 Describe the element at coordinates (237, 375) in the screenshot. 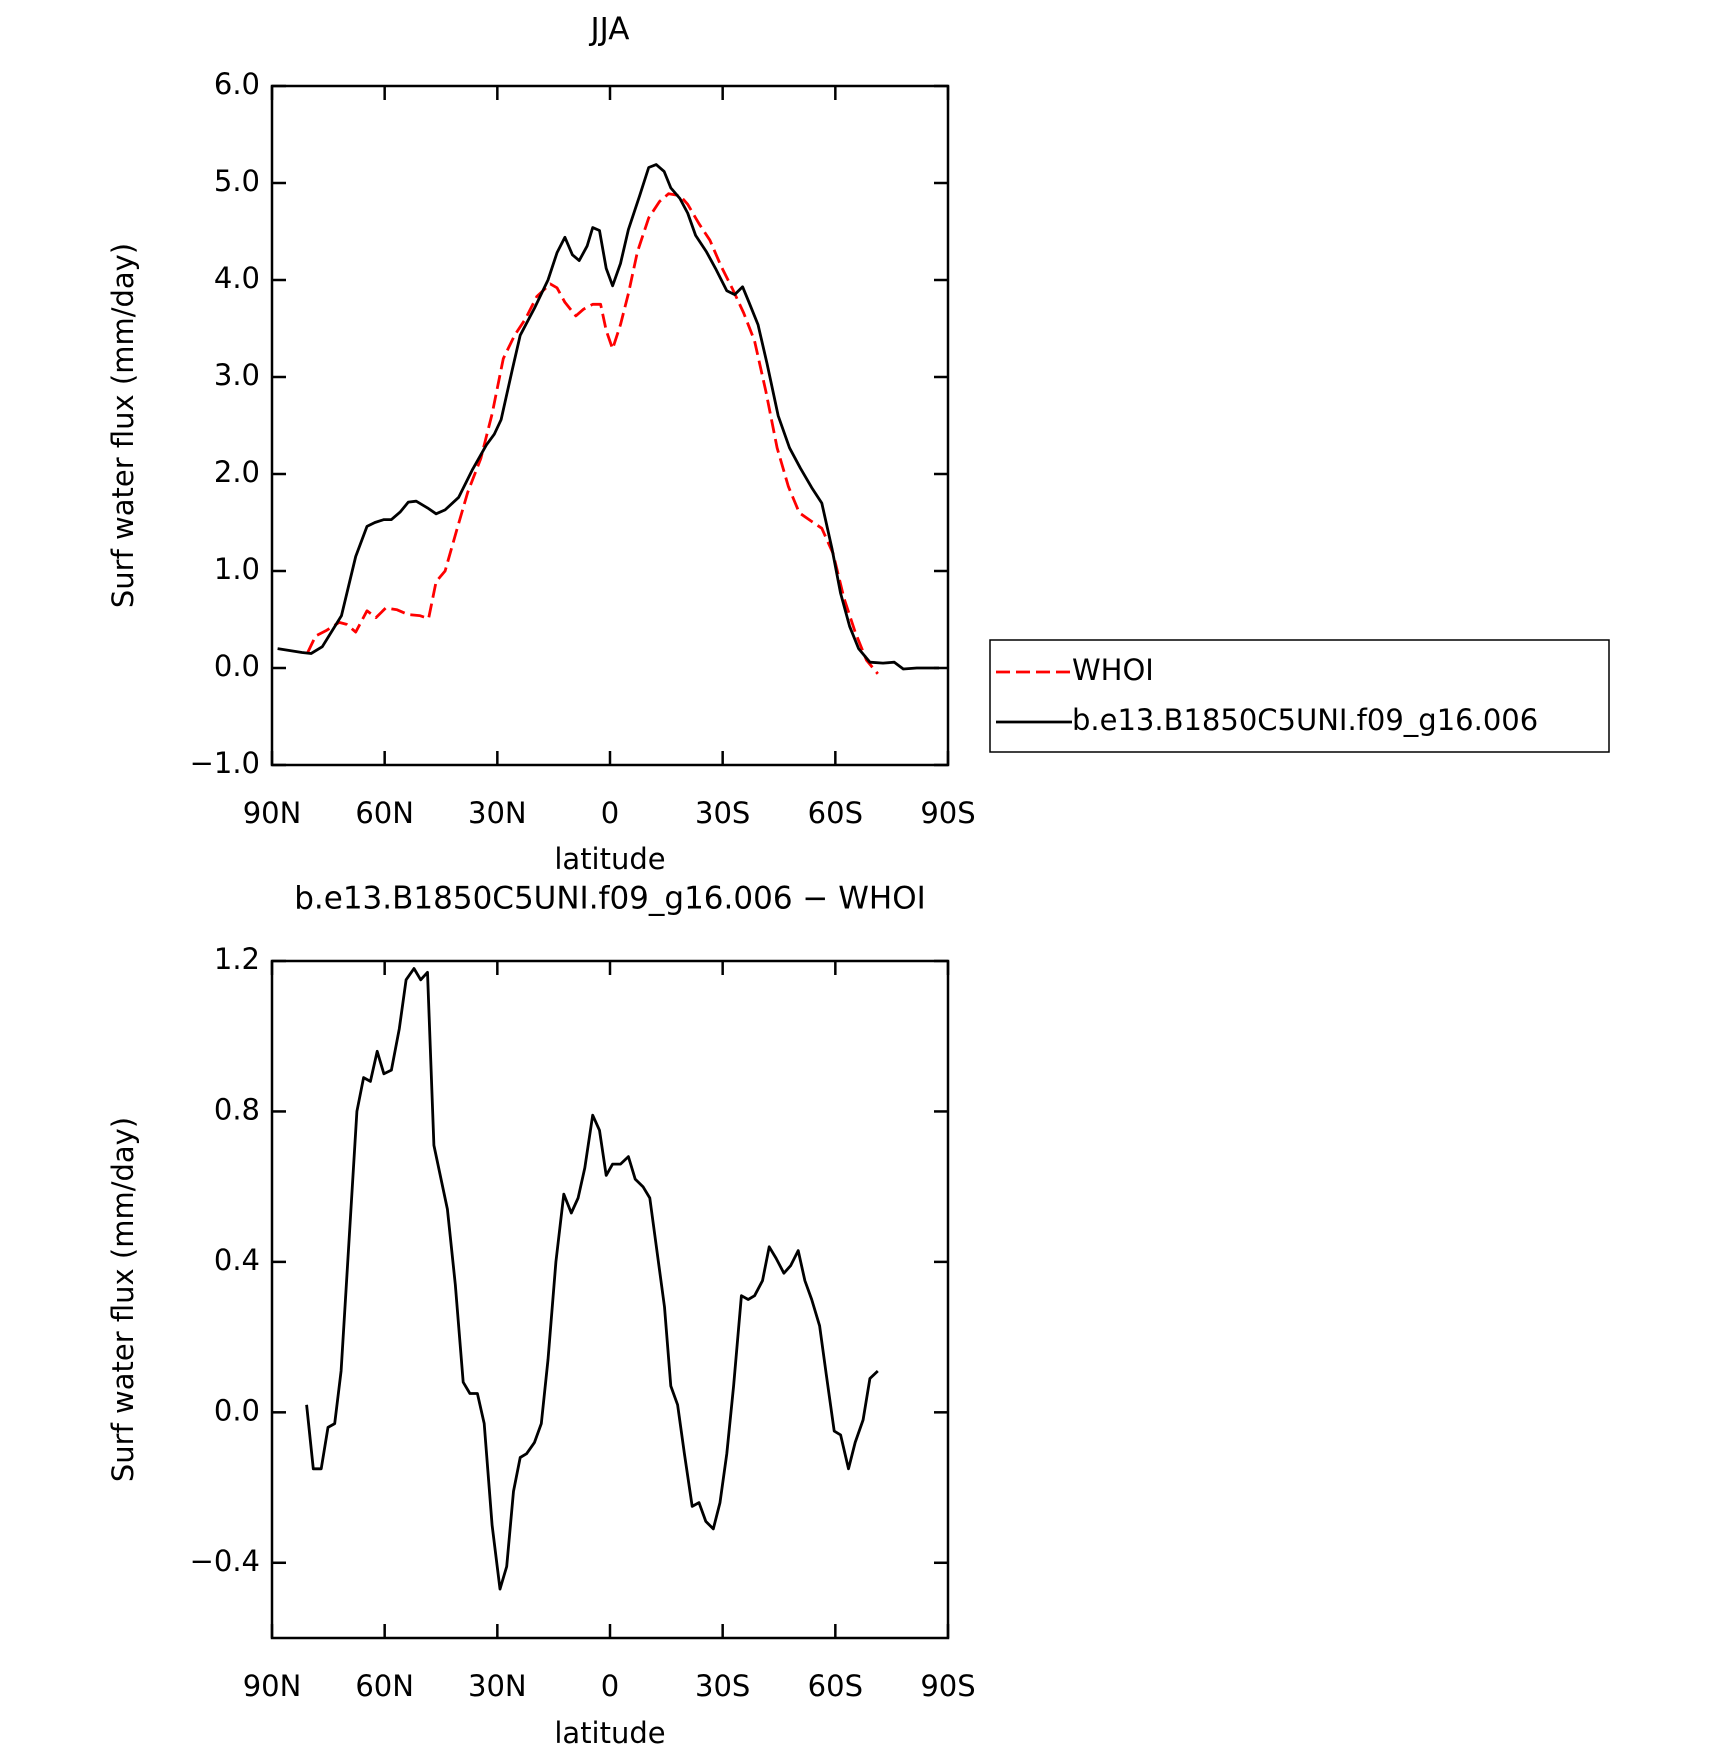

I see `y-tick-label: 3.0` at that location.